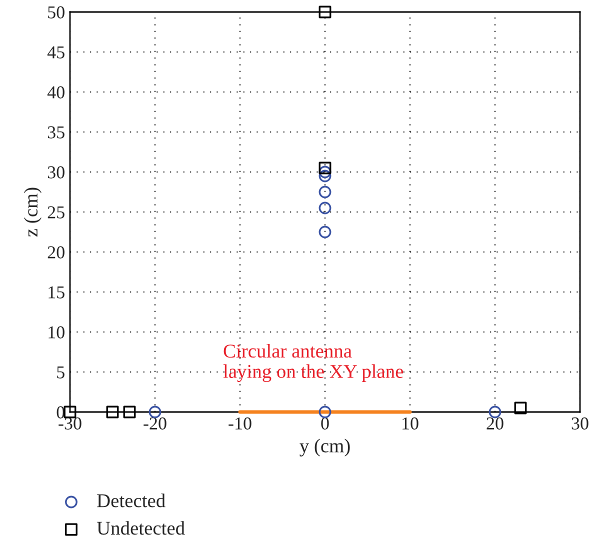 The image size is (591, 551). Describe the element at coordinates (313, 363) in the screenshot. I see `annotation: Circular antenna laying on the XY plane` at that location.